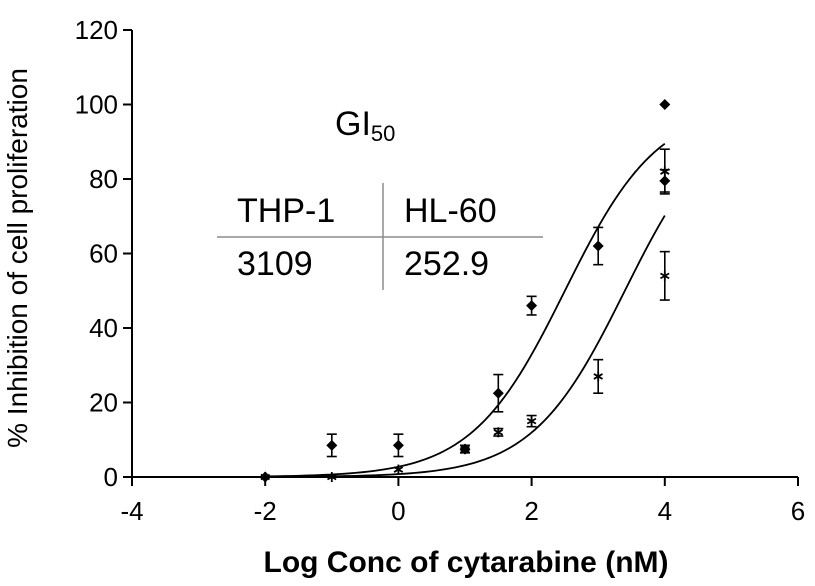 Image resolution: width=815 pixels, height=586 pixels. What do you see at coordinates (450, 211) in the screenshot?
I see `gi50-column-hl60: HL-60` at bounding box center [450, 211].